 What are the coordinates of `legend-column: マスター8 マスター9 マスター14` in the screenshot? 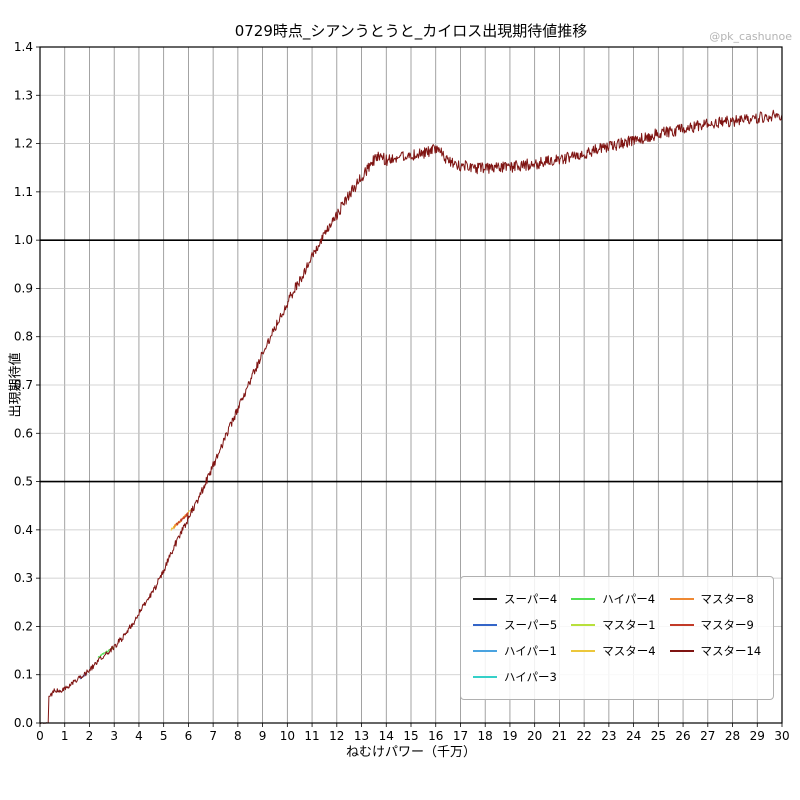 It's located at (715, 625).